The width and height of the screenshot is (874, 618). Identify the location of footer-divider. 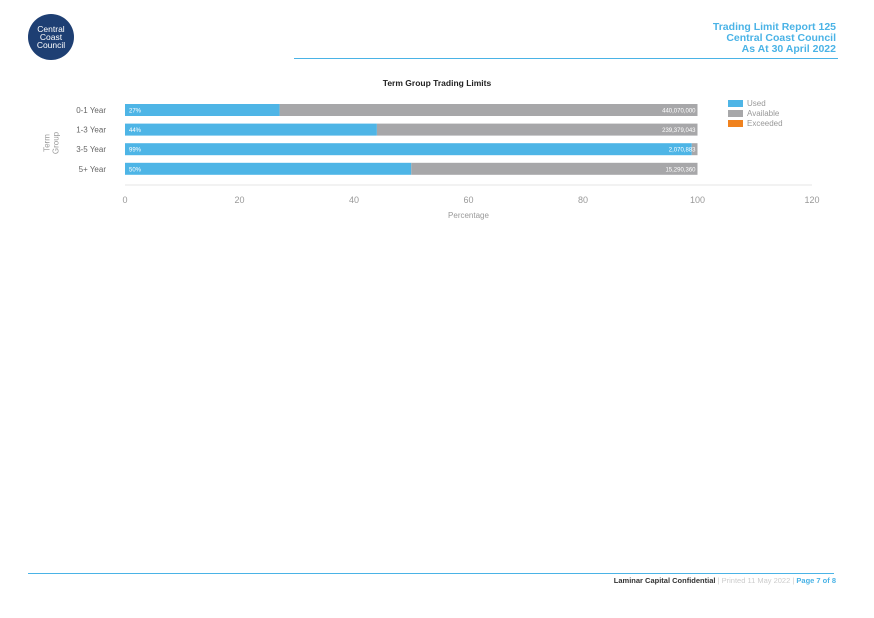
(431, 573).